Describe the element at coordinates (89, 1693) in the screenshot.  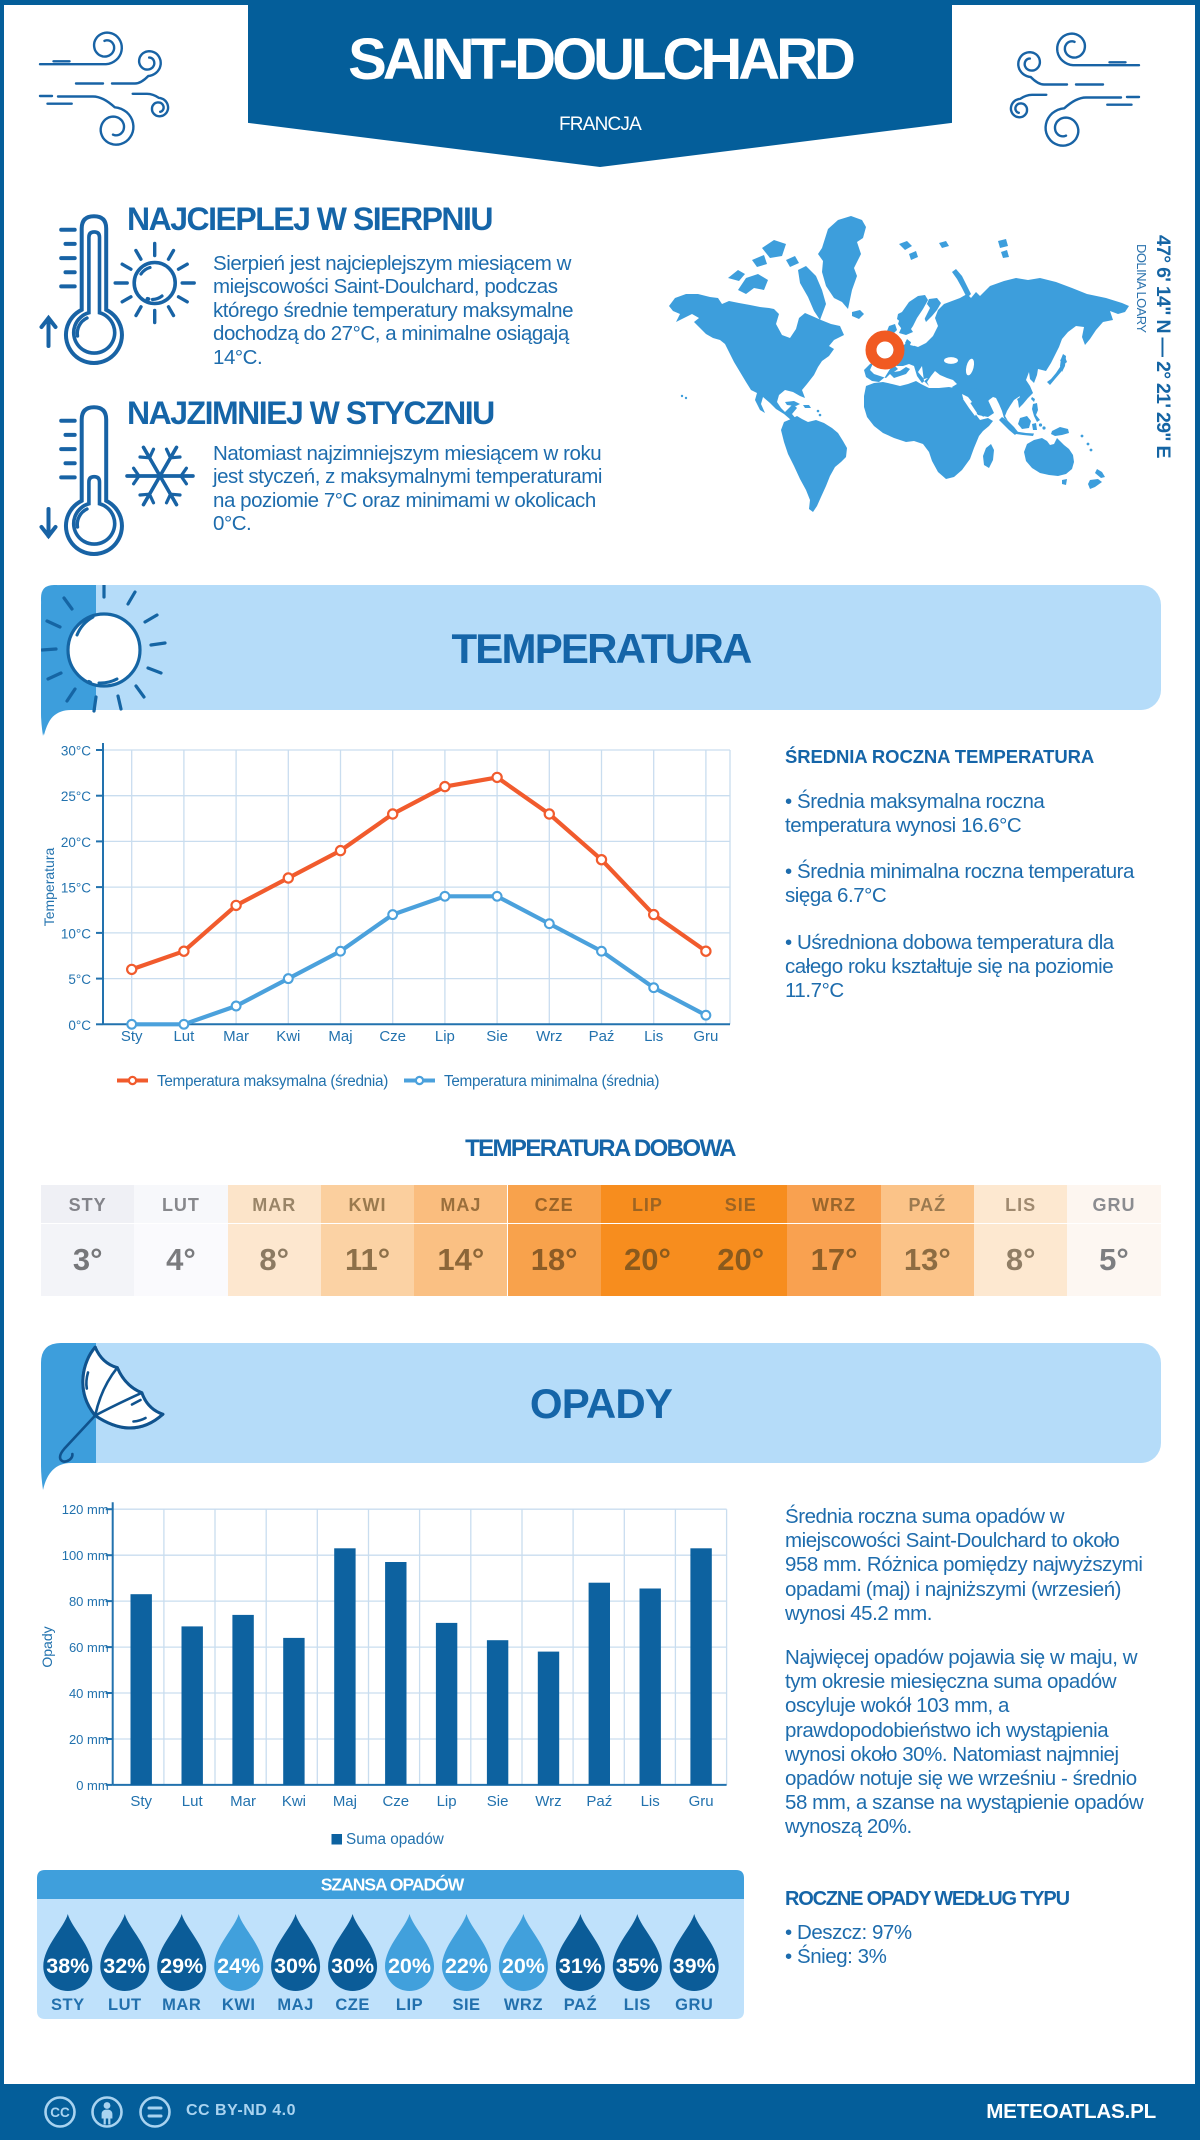
I see `svg-text: 40 mm` at that location.